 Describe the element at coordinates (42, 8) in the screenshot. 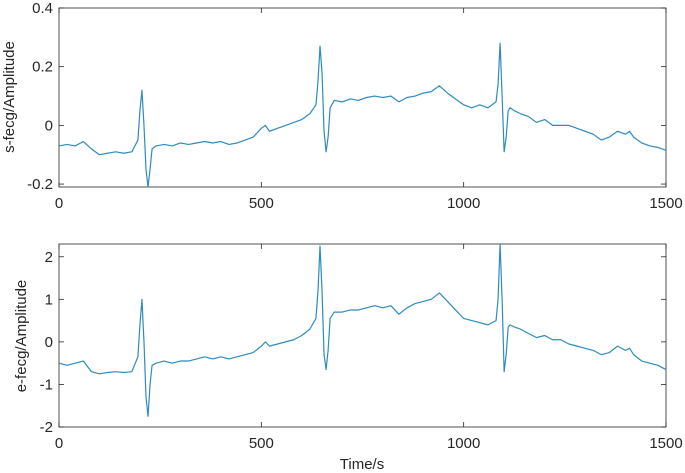

I see `top-y-tick-label: 0.4` at that location.